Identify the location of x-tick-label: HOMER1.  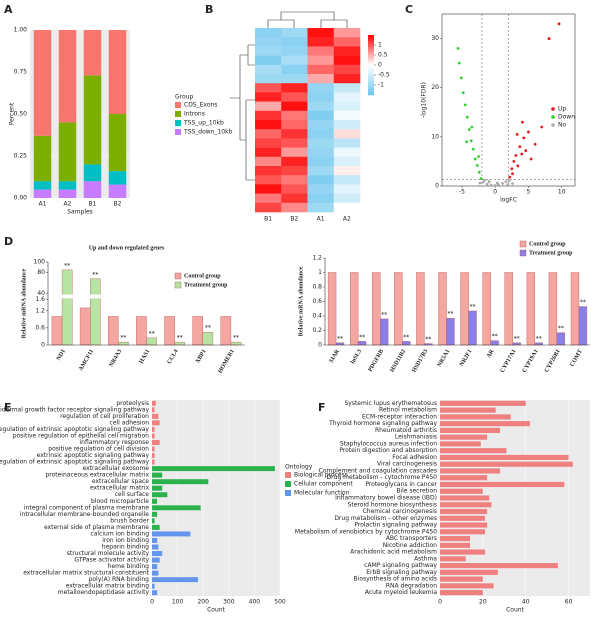
(226, 362).